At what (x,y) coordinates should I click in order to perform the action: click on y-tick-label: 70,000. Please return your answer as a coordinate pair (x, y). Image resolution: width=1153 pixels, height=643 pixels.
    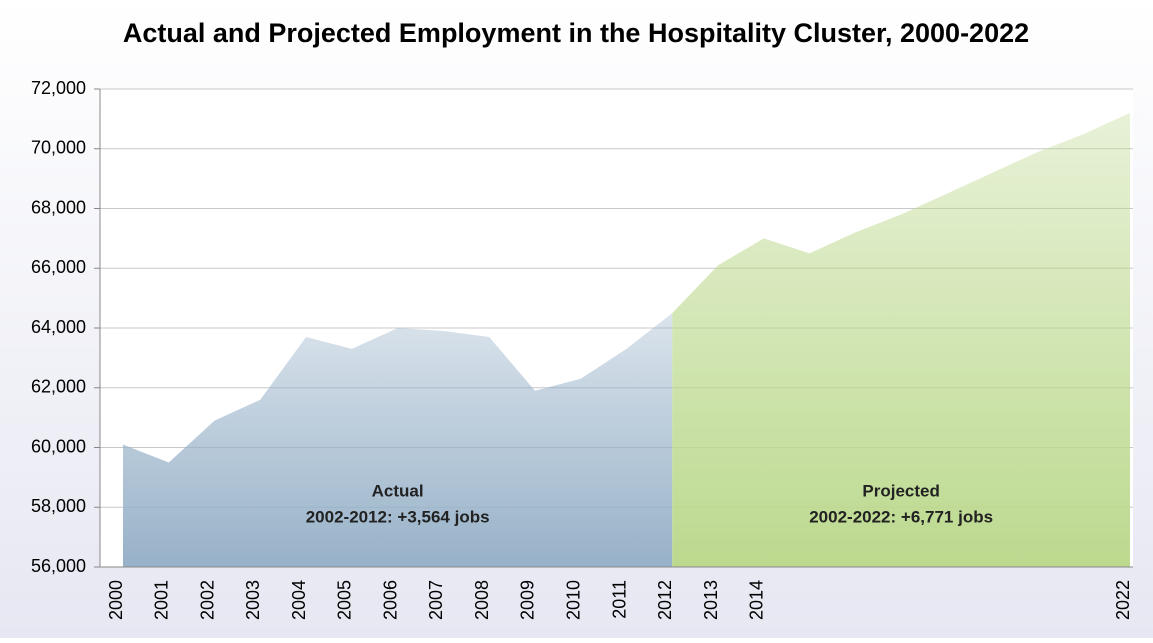
    Looking at the image, I should click on (58, 148).